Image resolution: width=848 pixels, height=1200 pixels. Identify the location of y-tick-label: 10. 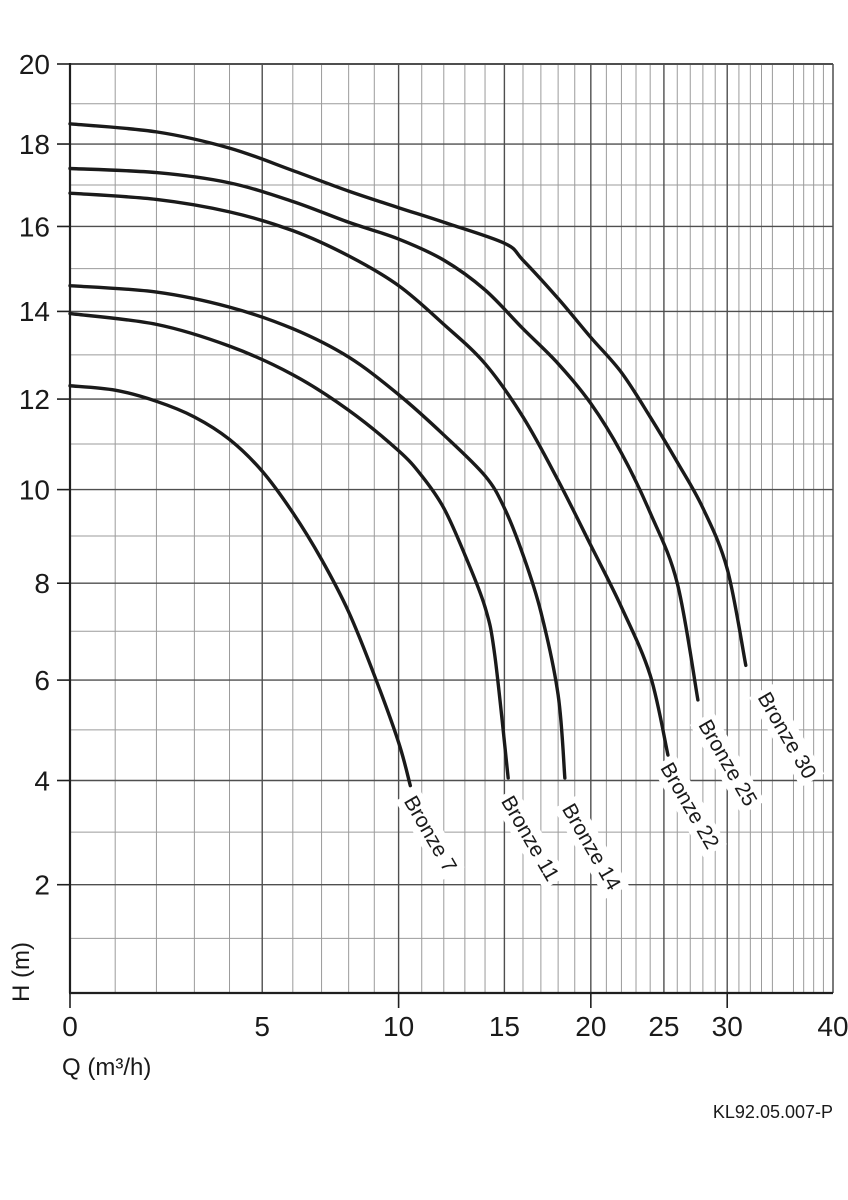
(34, 489).